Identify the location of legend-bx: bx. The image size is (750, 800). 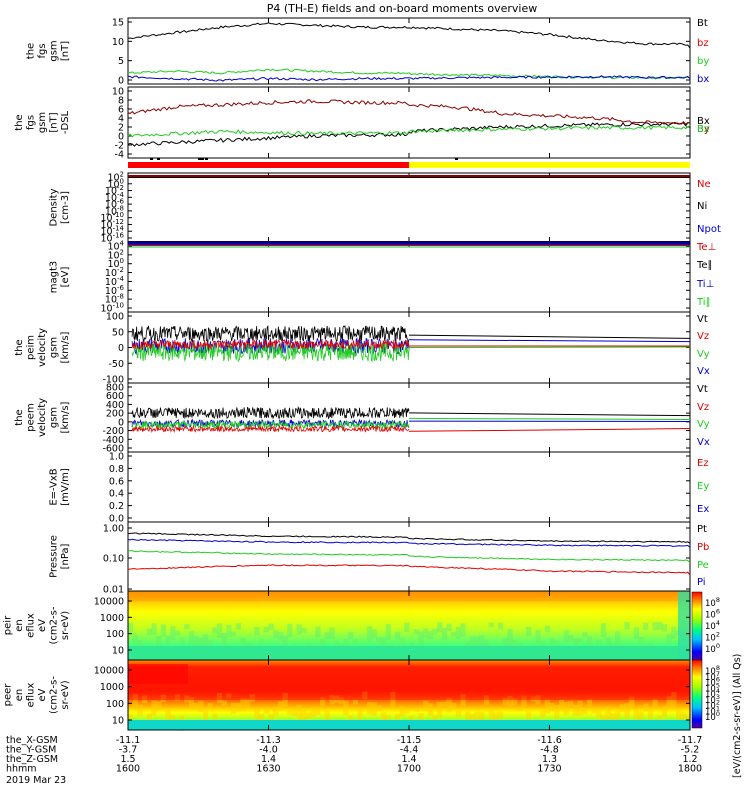
(703, 79).